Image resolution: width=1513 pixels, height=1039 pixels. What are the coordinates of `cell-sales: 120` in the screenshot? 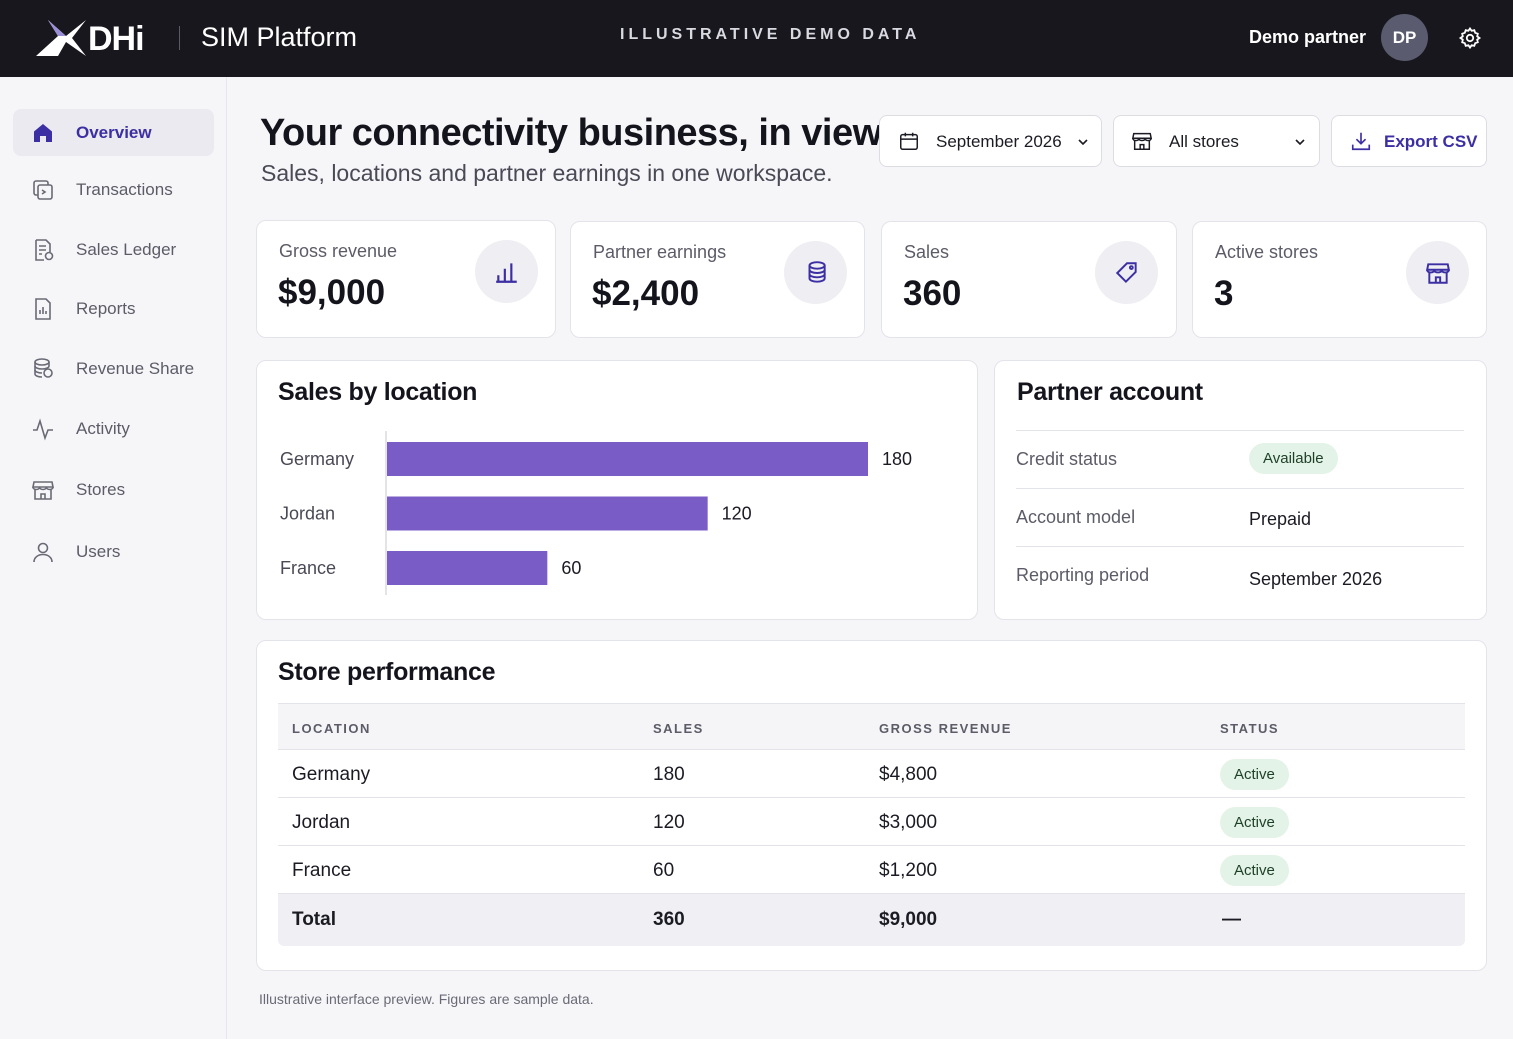 It's located at (669, 822).